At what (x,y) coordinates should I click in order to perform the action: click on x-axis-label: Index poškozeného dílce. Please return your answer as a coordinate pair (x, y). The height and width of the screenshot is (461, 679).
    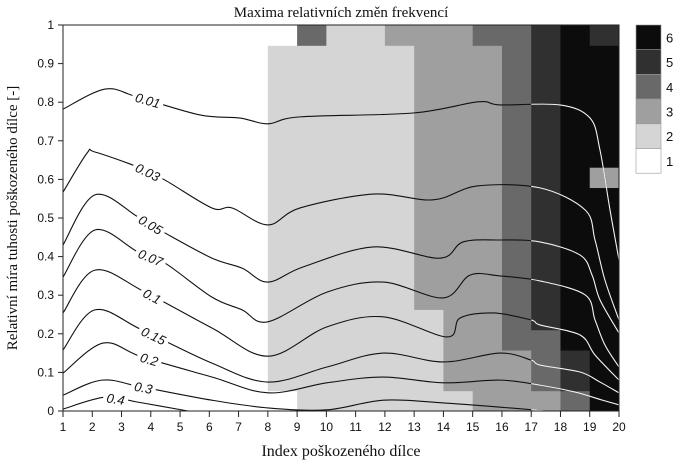
    Looking at the image, I should click on (340, 451).